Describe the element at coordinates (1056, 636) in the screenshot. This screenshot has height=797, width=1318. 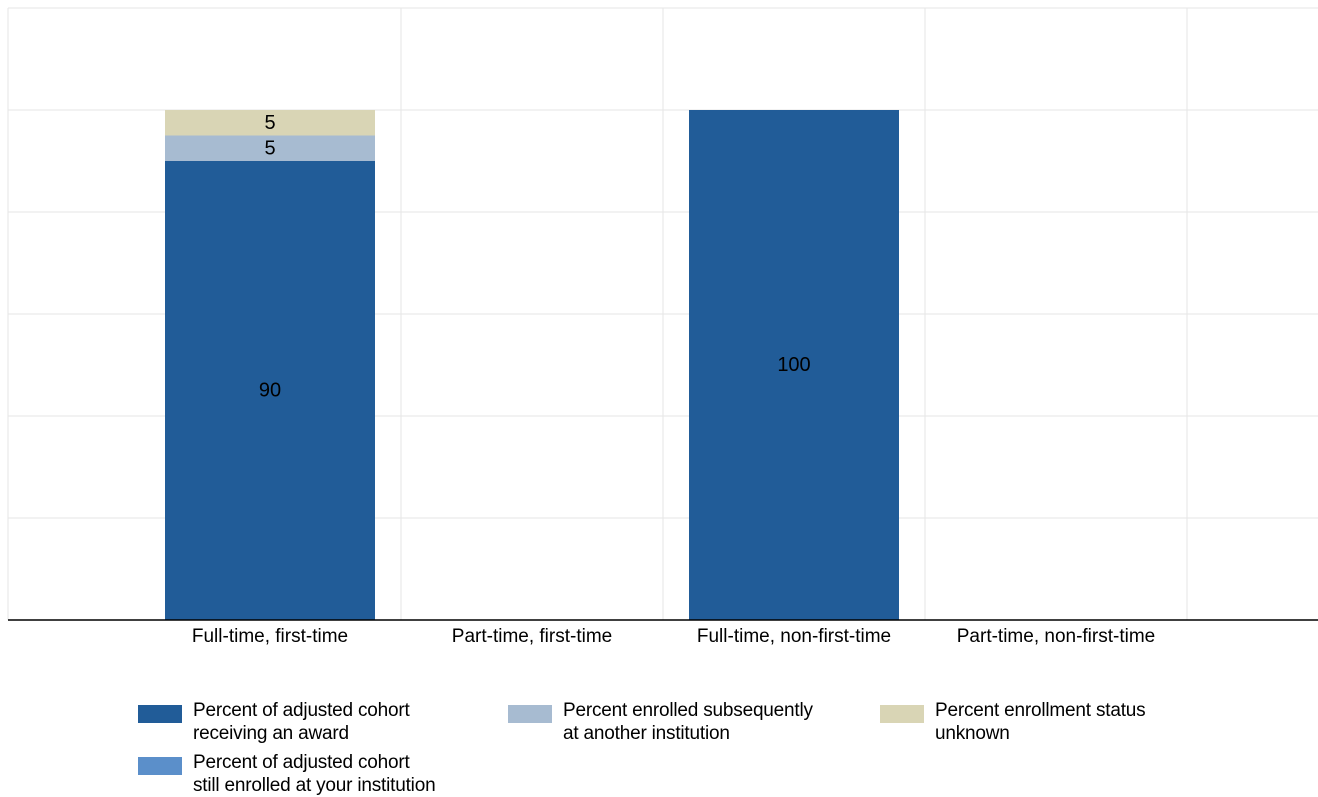
I see `x-tick-label: Part-time, non-first-time` at that location.